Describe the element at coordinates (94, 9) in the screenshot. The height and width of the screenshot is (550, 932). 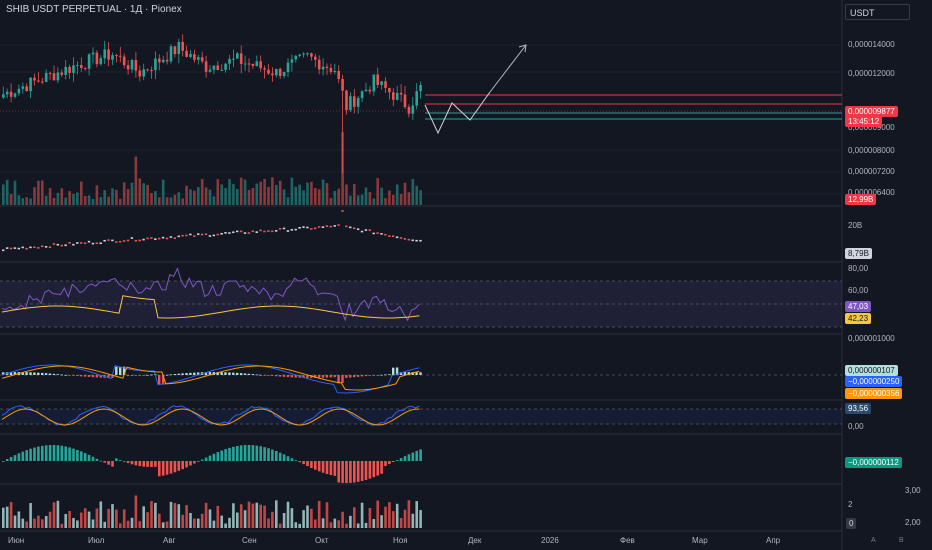
I see `symbol-title: SHIB USDT PERPETUAL · 1Д · Pionex` at that location.